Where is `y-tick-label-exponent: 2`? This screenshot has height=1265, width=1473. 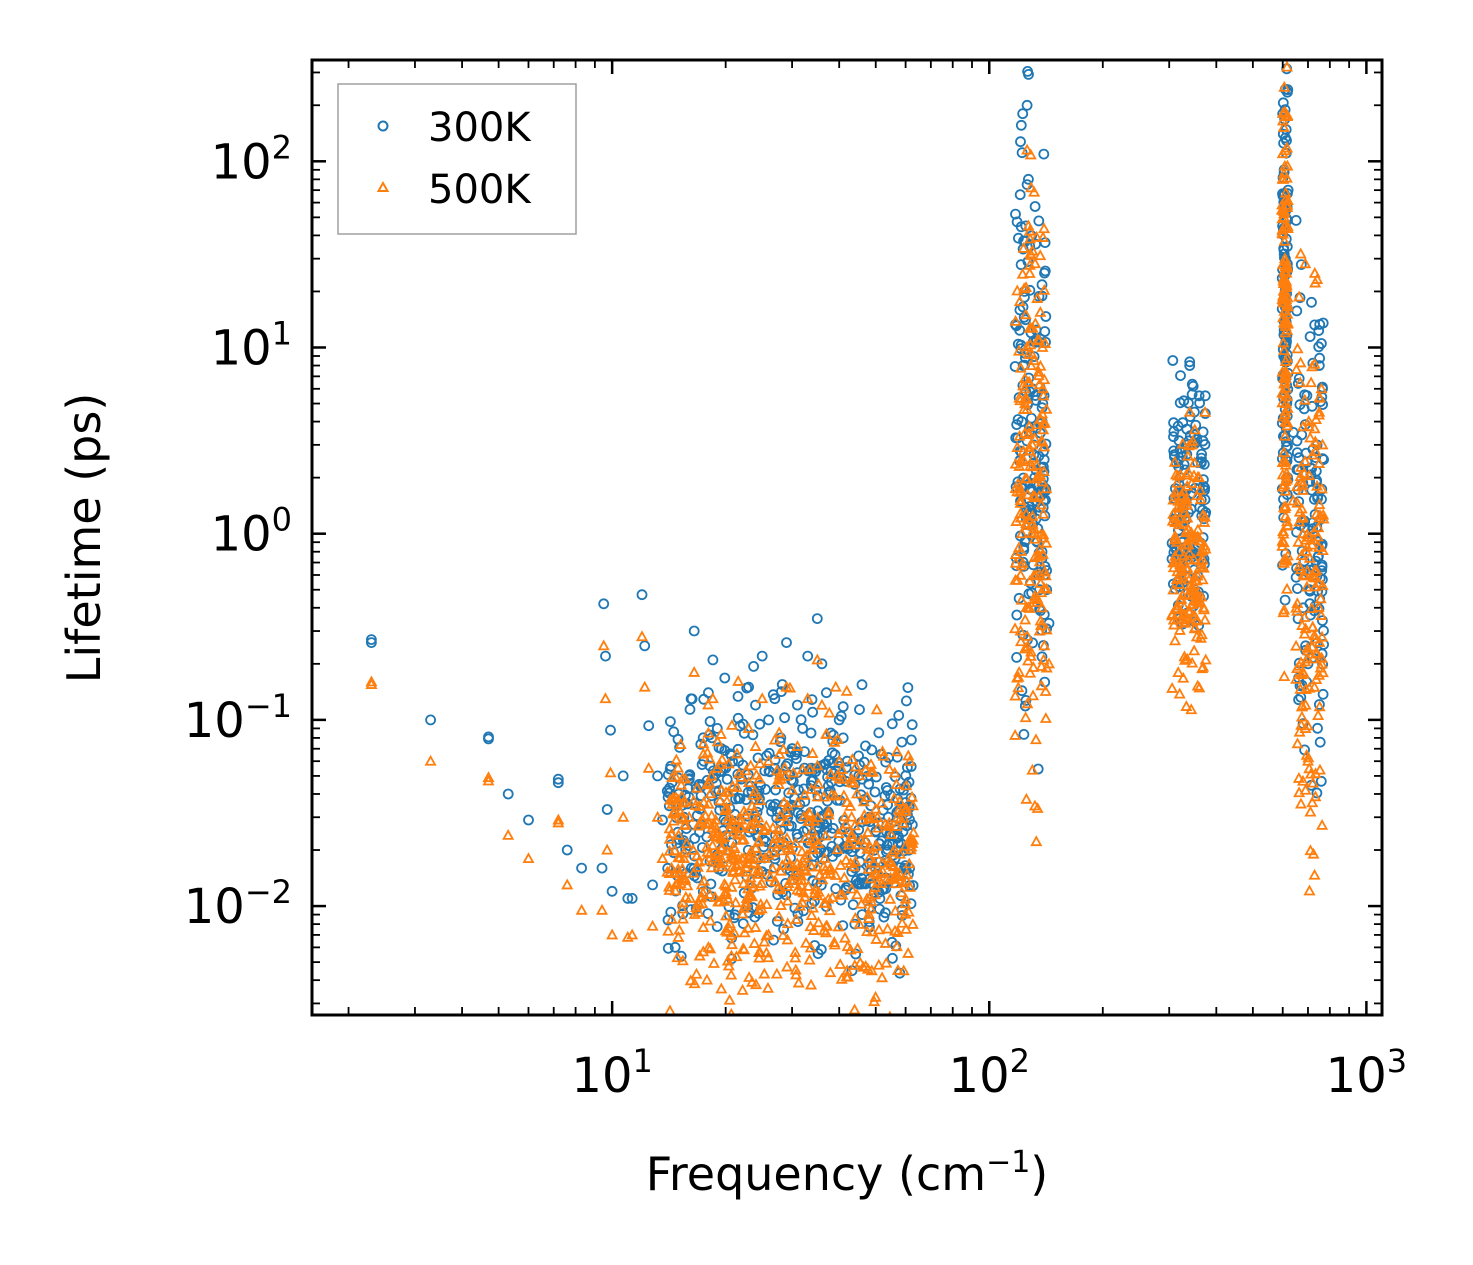 y-tick-label-exponent: 2 is located at coordinates (282, 147).